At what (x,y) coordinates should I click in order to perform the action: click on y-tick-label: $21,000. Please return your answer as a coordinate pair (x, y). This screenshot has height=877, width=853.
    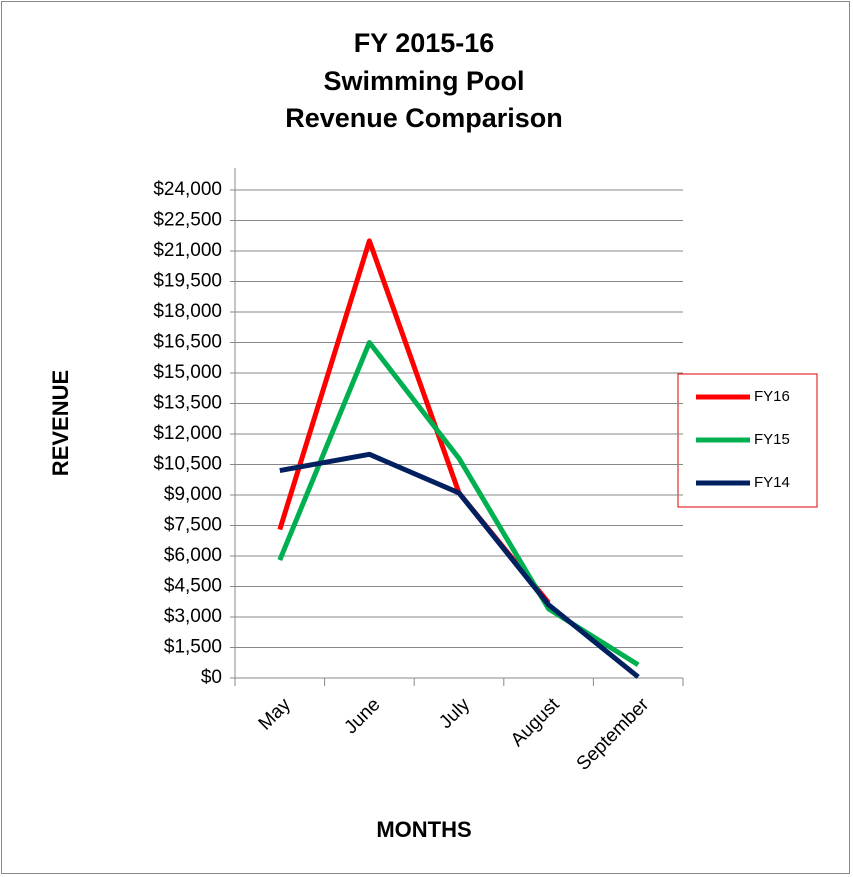
    Looking at the image, I should click on (187, 250).